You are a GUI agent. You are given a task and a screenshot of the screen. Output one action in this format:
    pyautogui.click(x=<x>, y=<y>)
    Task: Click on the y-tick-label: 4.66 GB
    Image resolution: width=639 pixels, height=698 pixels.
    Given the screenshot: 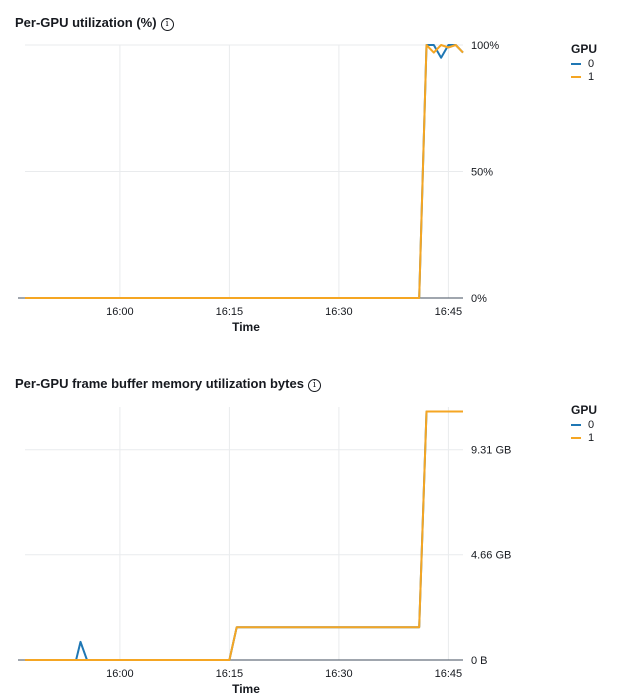 What is the action you would take?
    pyautogui.click(x=491, y=556)
    